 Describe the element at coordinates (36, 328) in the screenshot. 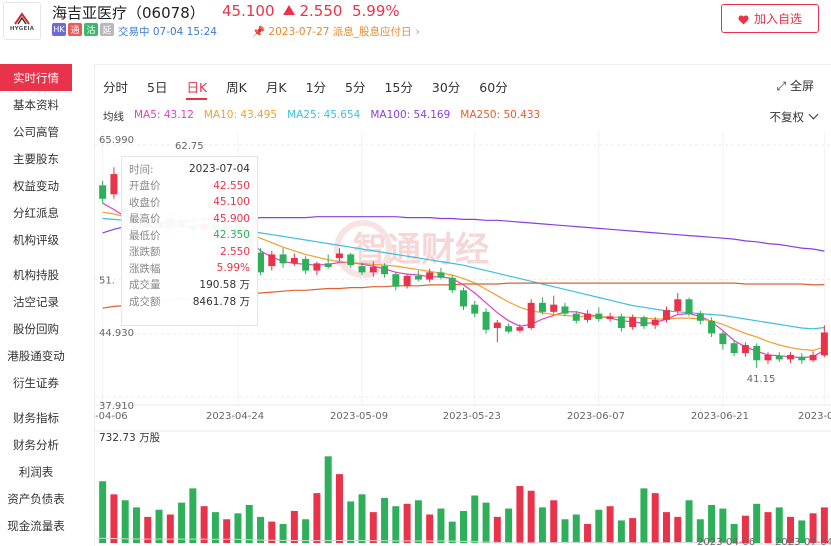

I see `sidebar-item-buyback: 股份回购` at that location.